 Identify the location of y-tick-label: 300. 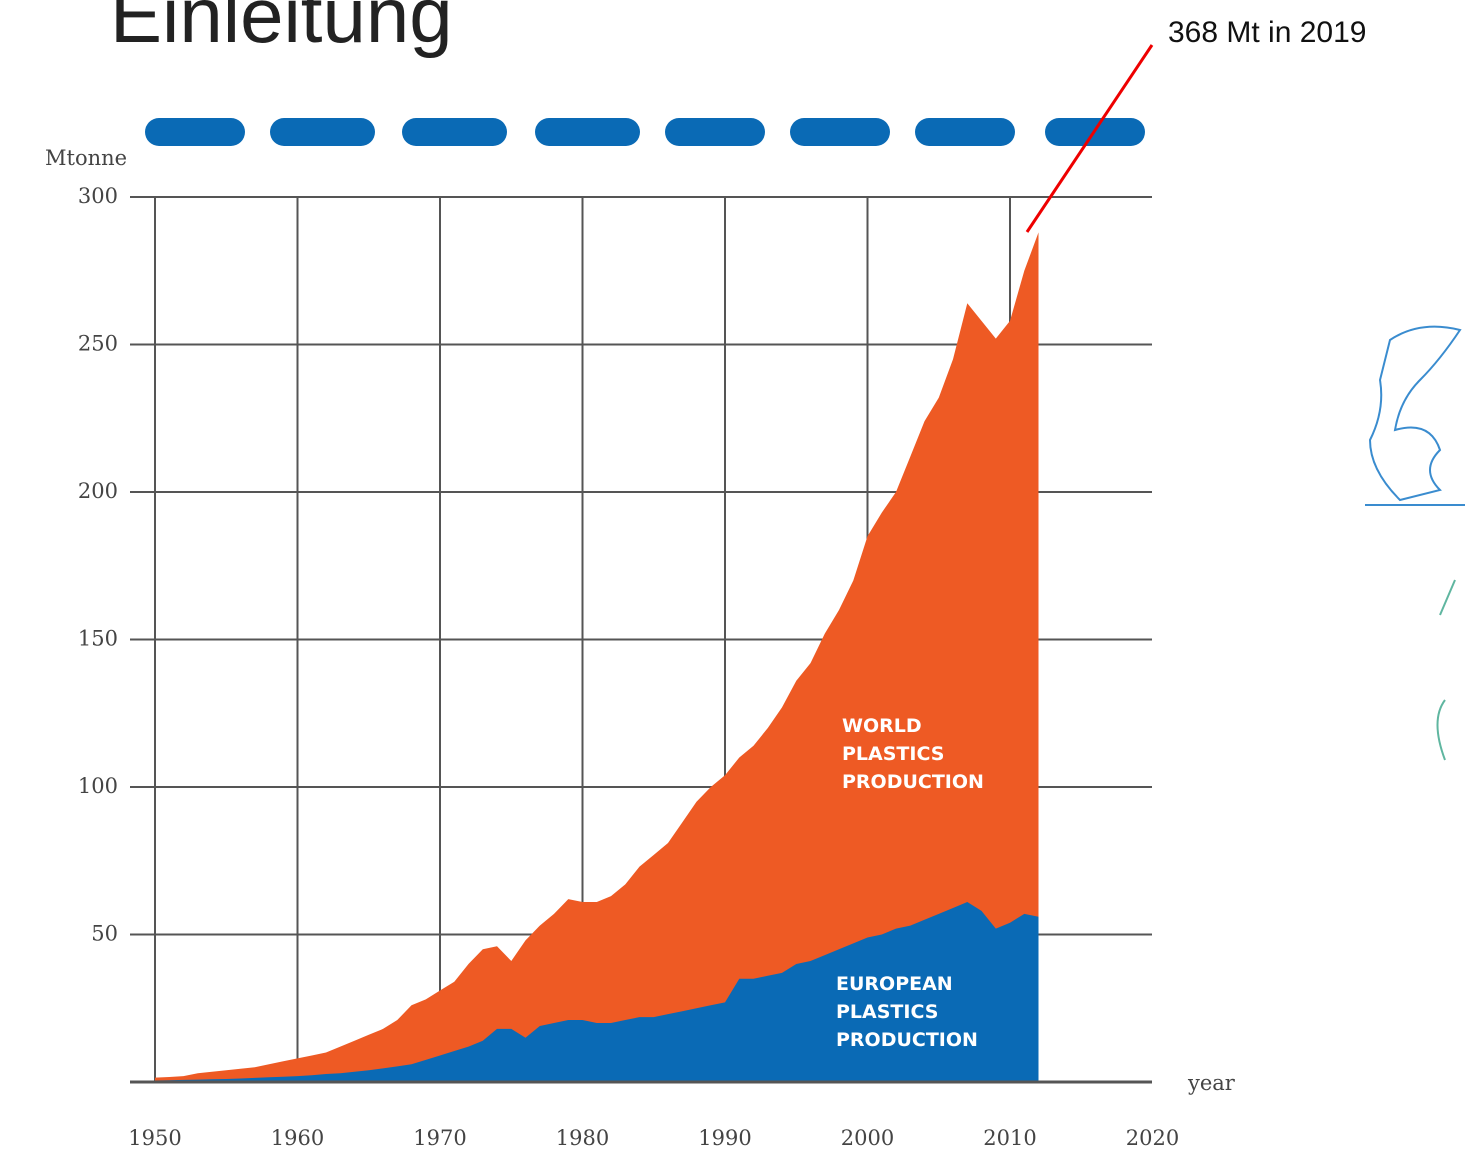
(98, 196).